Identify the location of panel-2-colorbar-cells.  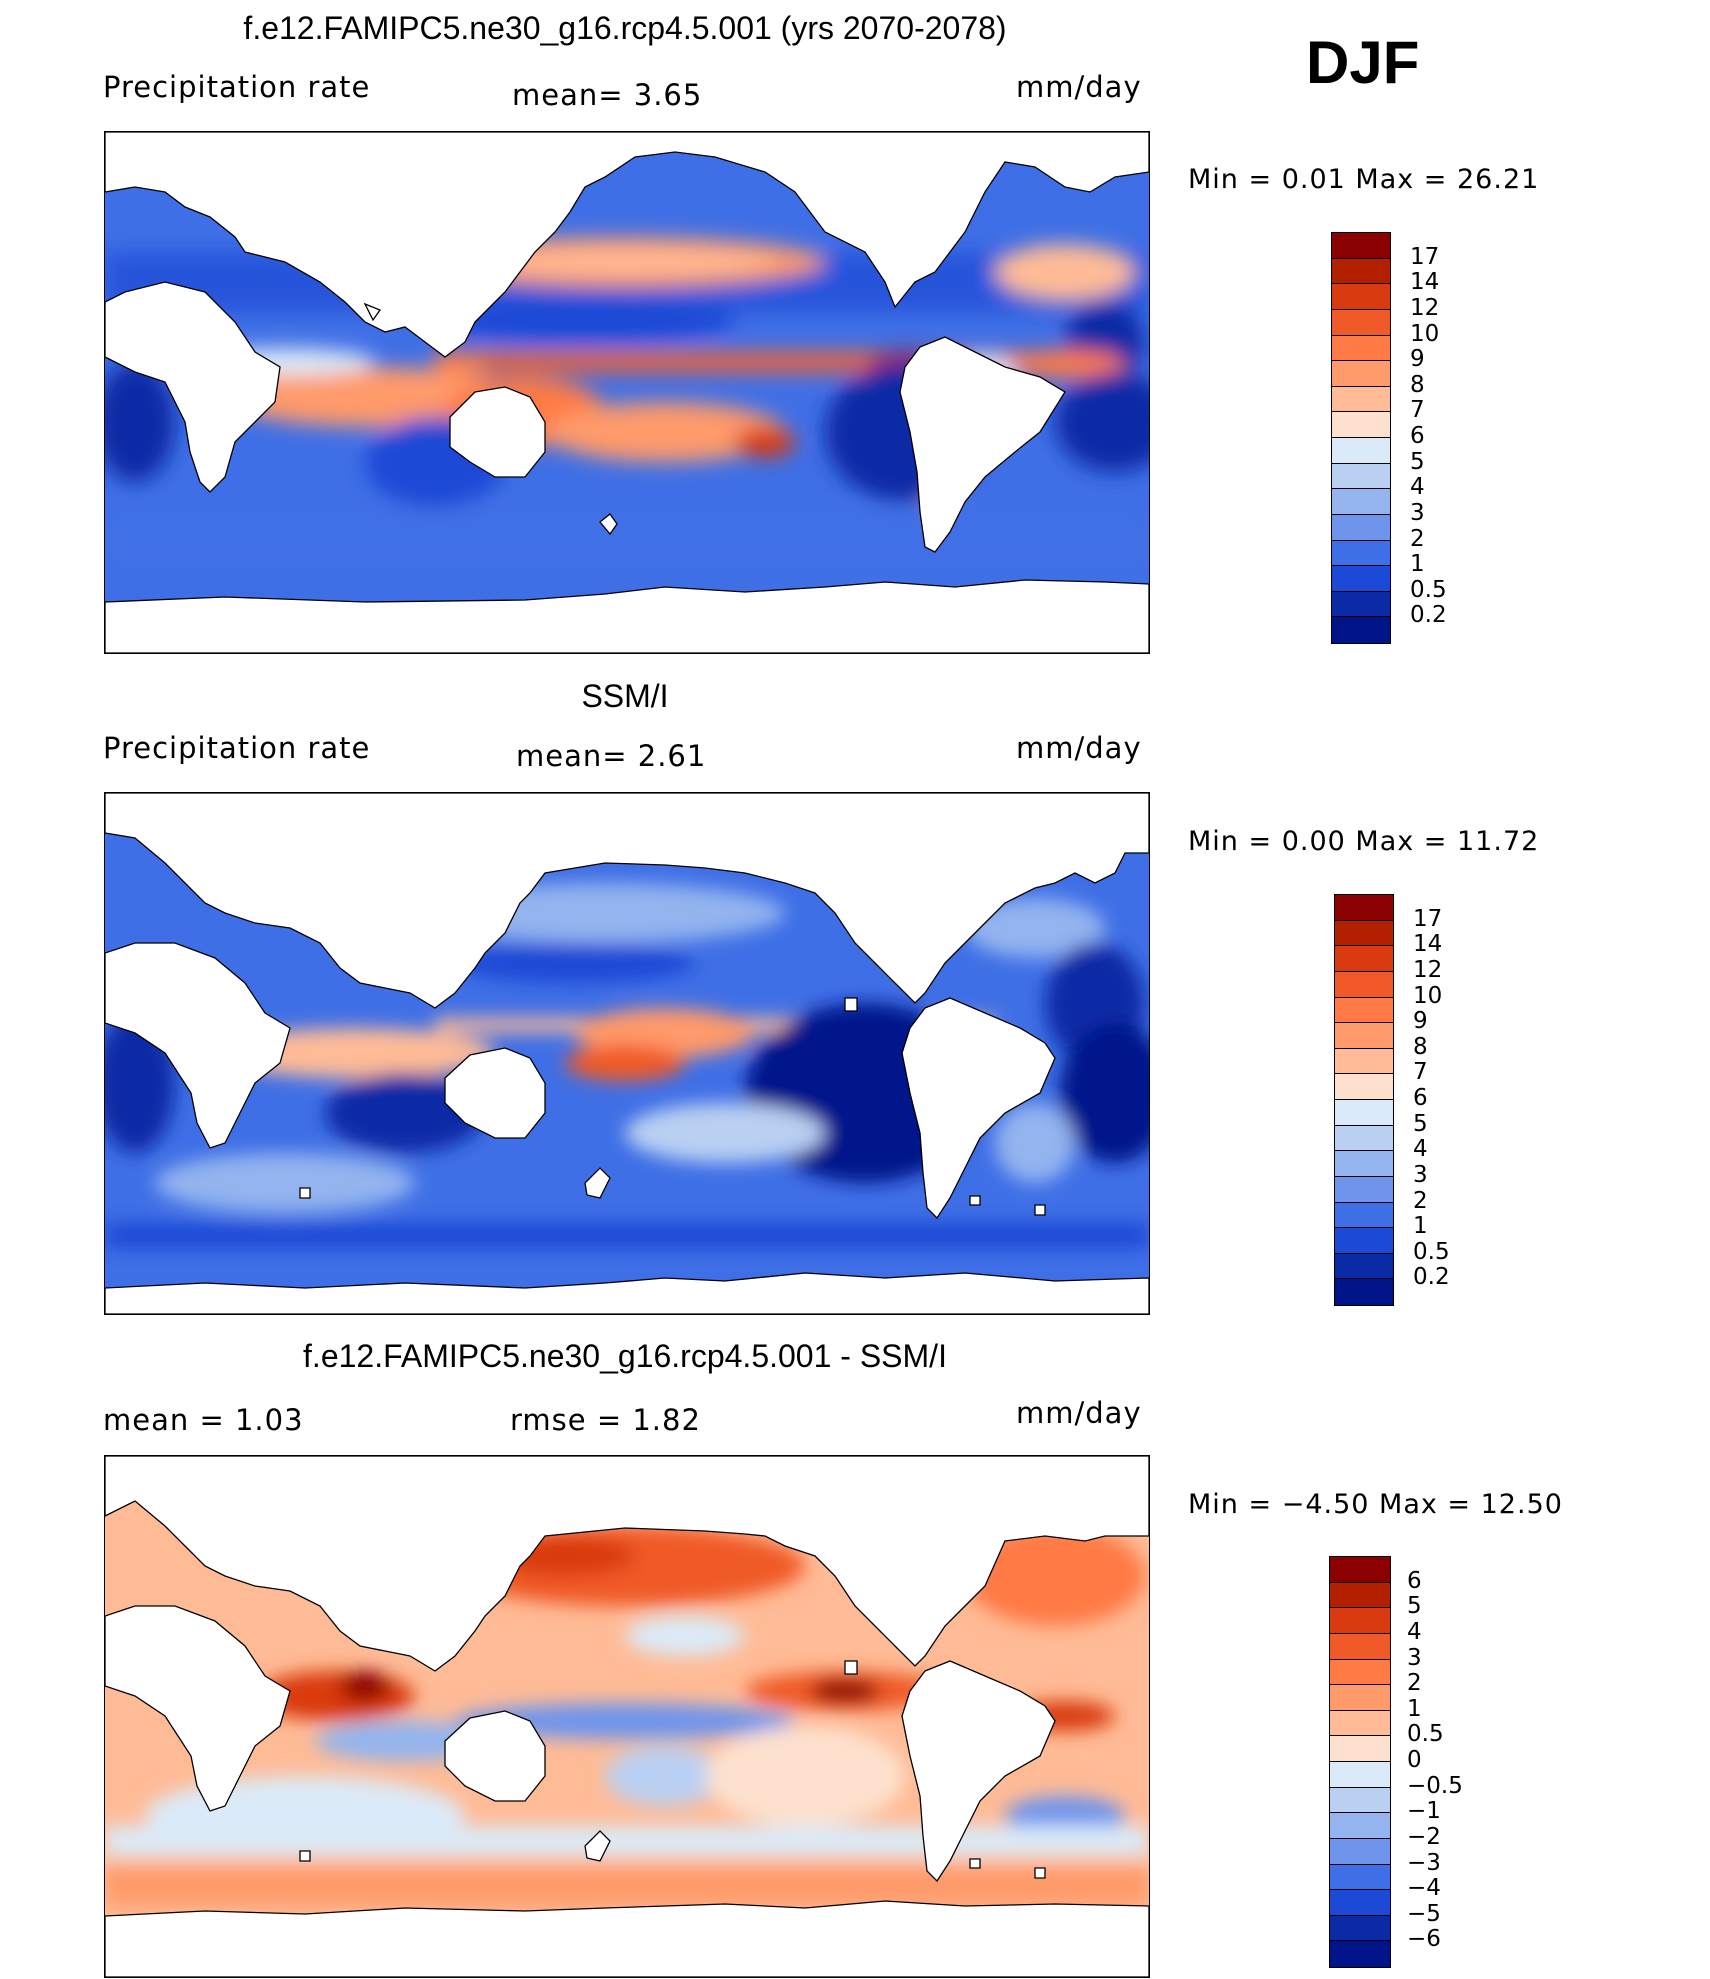
(1364, 1100).